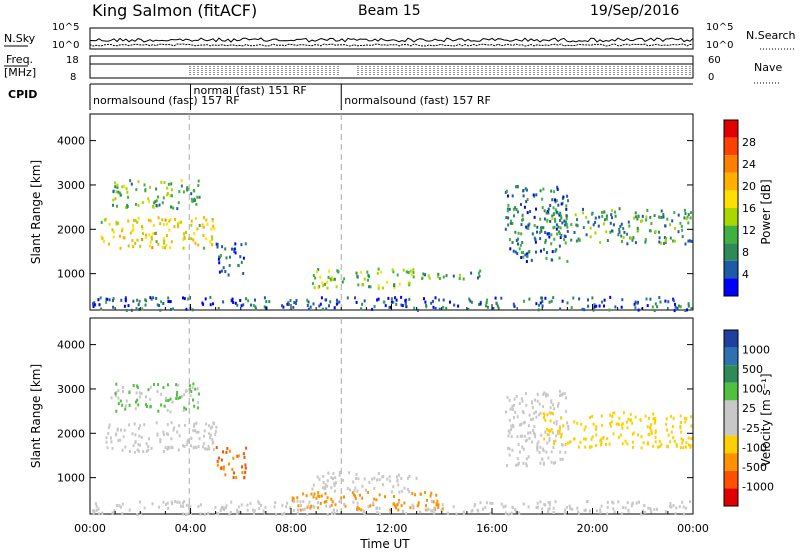  Describe the element at coordinates (20, 72) in the screenshot. I see `freq-label-line2: [MHz]` at that location.